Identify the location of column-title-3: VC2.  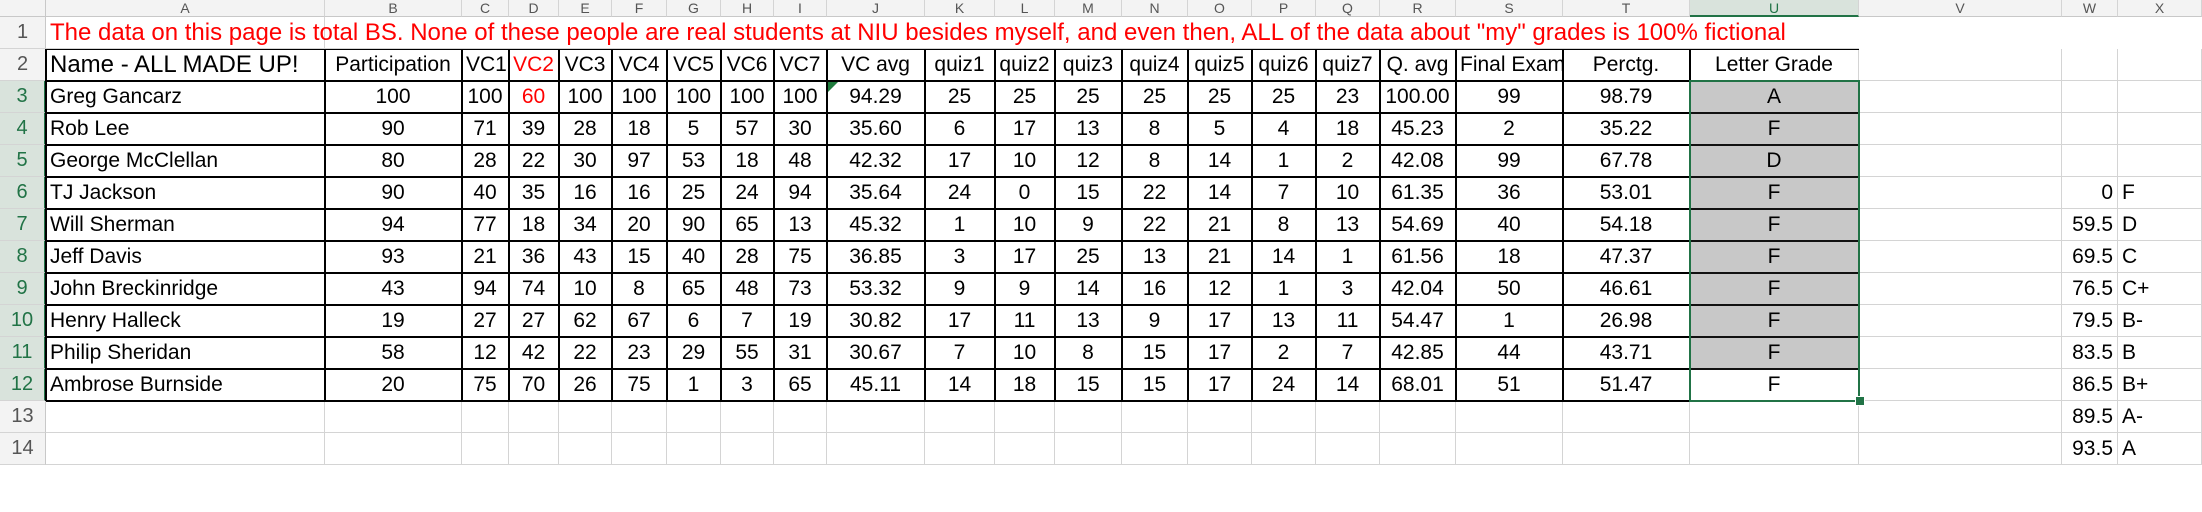
(534, 65).